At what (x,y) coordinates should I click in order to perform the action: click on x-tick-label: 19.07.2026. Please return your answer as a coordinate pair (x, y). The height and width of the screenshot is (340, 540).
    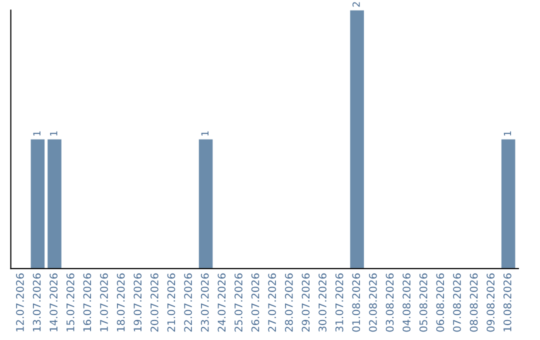
    Looking at the image, I should click on (138, 302).